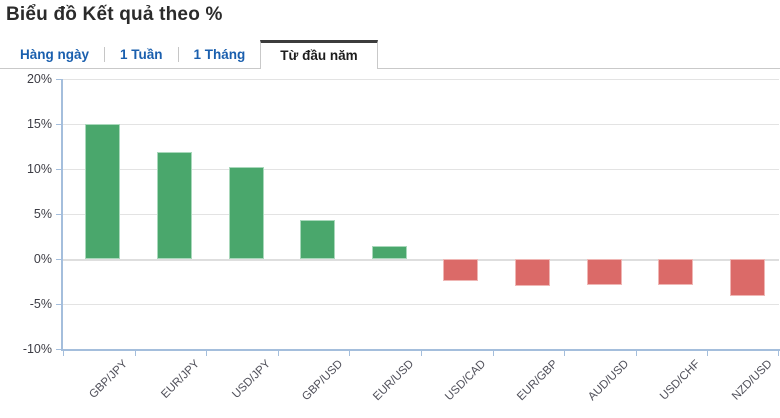 This screenshot has width=780, height=418. What do you see at coordinates (747, 277) in the screenshot?
I see `bar-nzd-usd` at bounding box center [747, 277].